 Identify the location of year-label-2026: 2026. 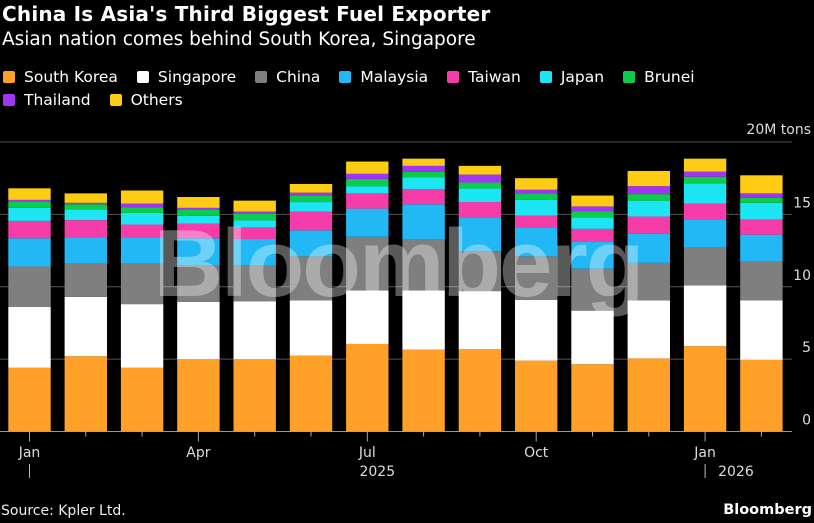
(736, 472).